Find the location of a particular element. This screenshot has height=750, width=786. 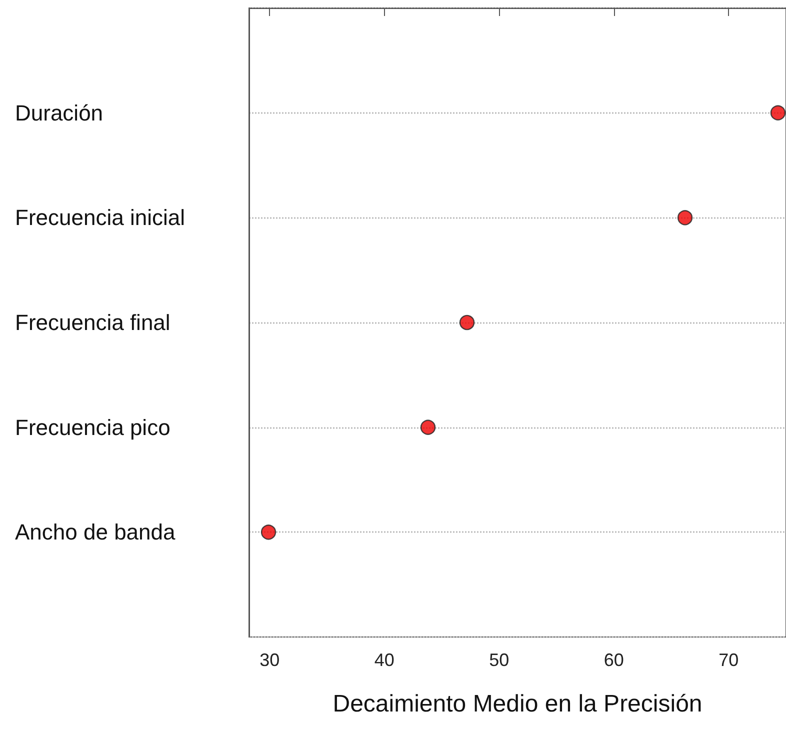

y-tick-label: Frecuencia pico is located at coordinates (92, 427).